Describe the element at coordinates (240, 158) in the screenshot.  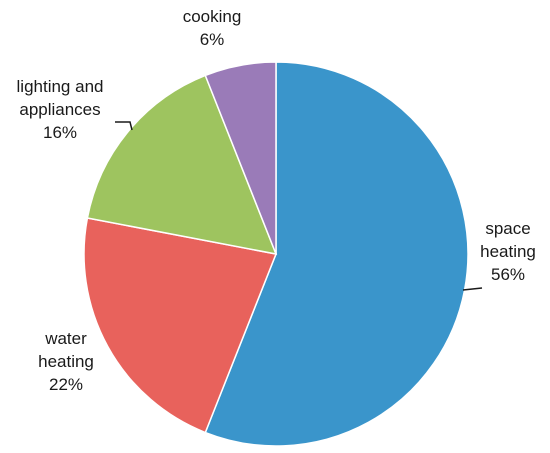
I see `pie-slice-cooking` at that location.